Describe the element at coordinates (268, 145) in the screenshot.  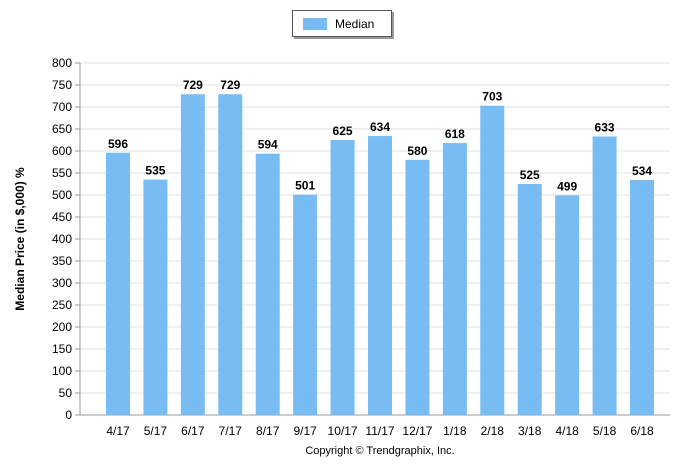
I see `data-label: 594` at that location.